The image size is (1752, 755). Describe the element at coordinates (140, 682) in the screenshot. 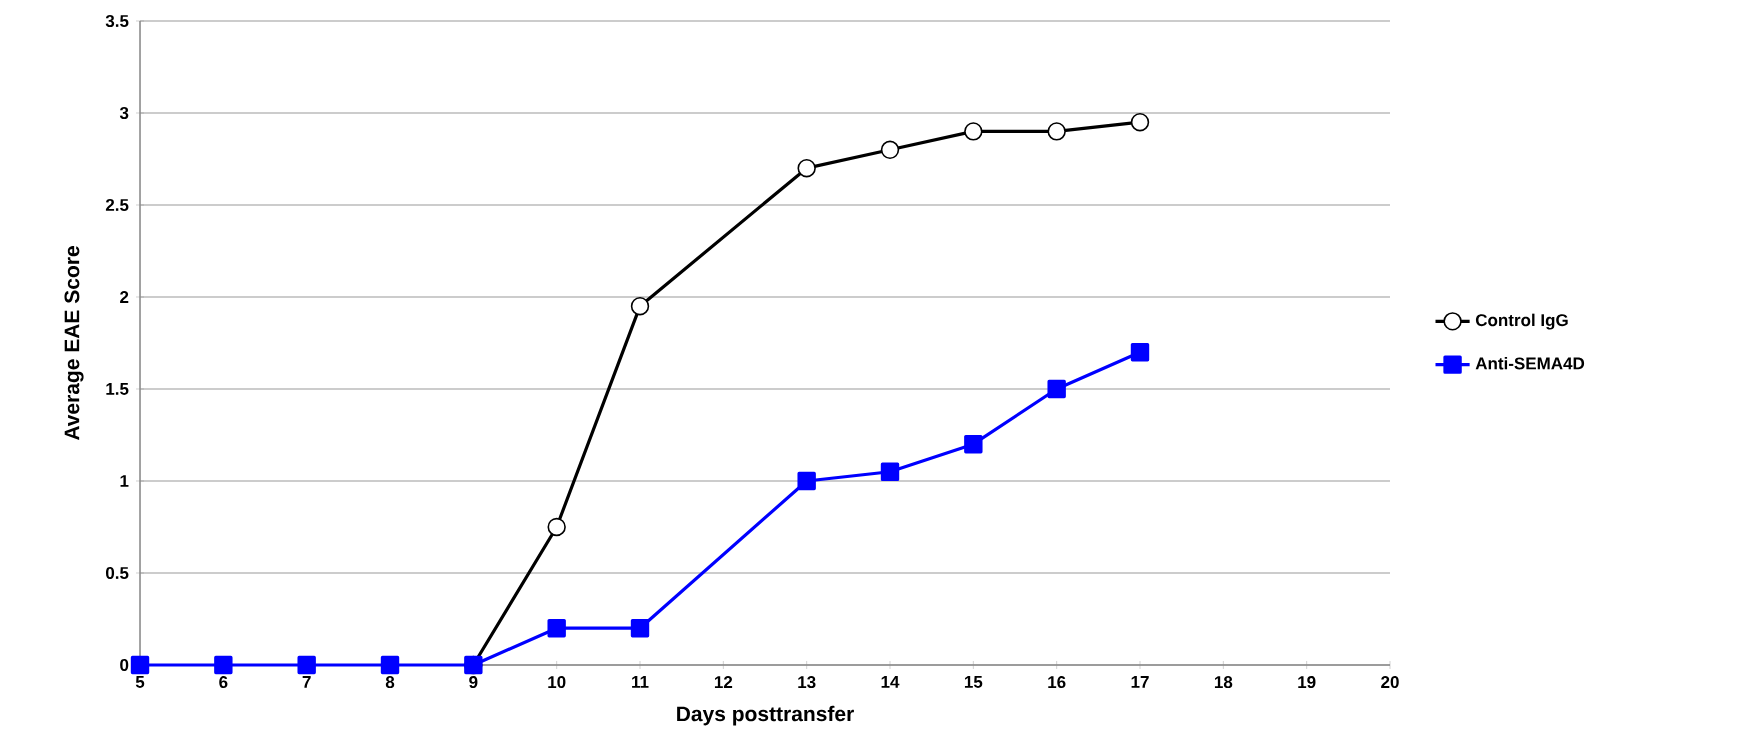

I see `x-tick-label: 5` at that location.